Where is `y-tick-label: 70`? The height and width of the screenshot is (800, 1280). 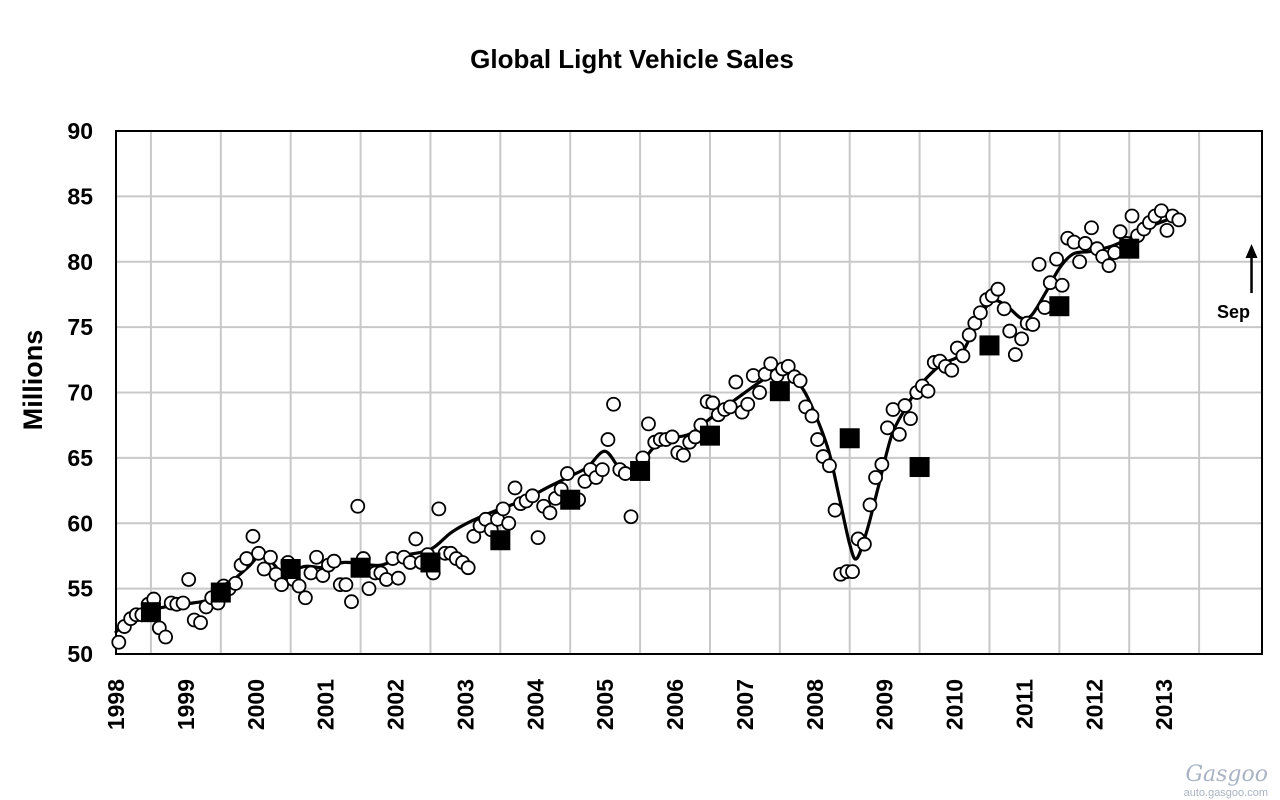
y-tick-label: 70 is located at coordinates (80, 393).